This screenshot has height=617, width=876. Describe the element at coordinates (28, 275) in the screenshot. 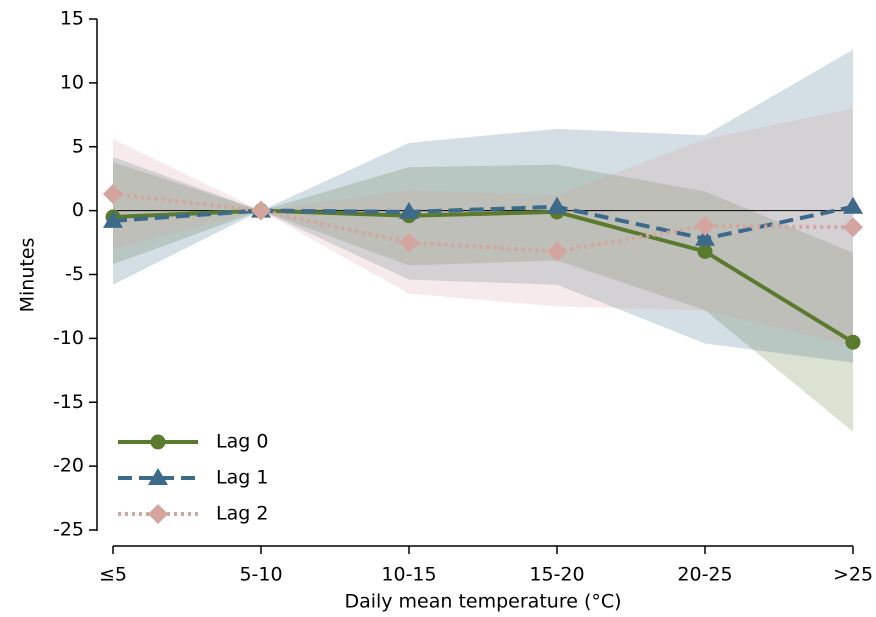

I see `y-axis-label: Minutes` at that location.